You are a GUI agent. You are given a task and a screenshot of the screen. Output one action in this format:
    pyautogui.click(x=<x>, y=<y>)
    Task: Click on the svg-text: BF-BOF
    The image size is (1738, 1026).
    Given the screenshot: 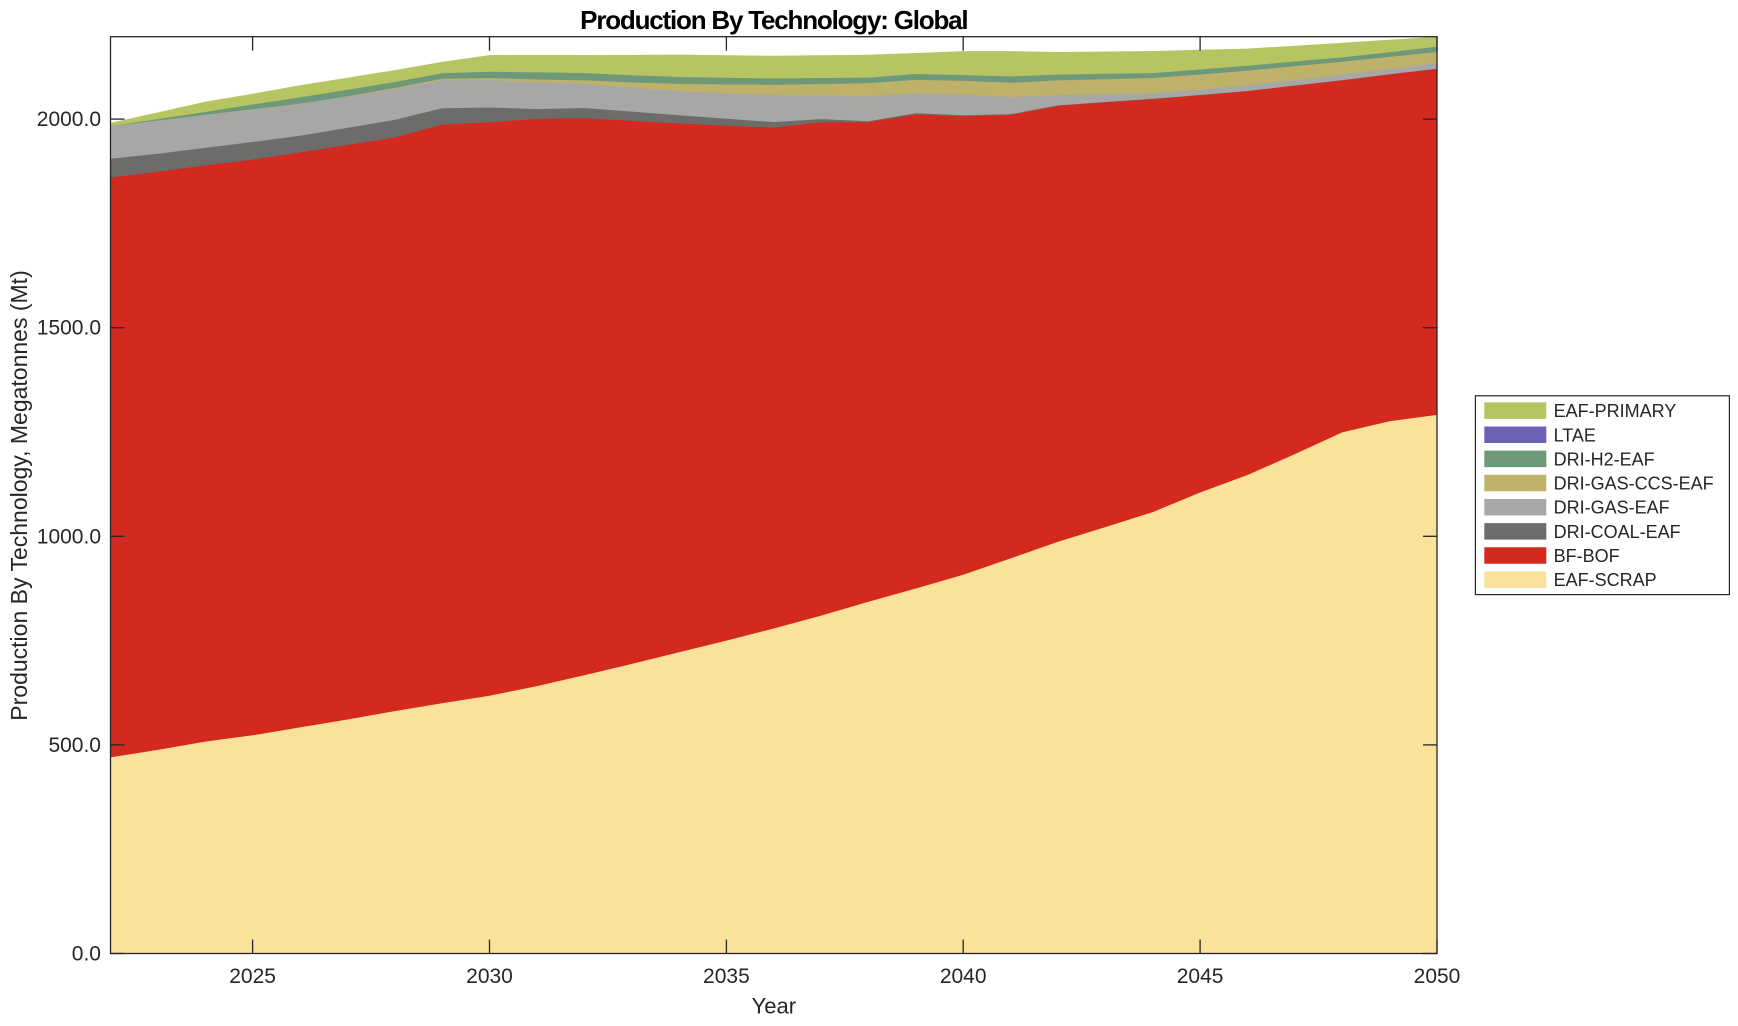 What is the action you would take?
    pyautogui.click(x=1587, y=556)
    